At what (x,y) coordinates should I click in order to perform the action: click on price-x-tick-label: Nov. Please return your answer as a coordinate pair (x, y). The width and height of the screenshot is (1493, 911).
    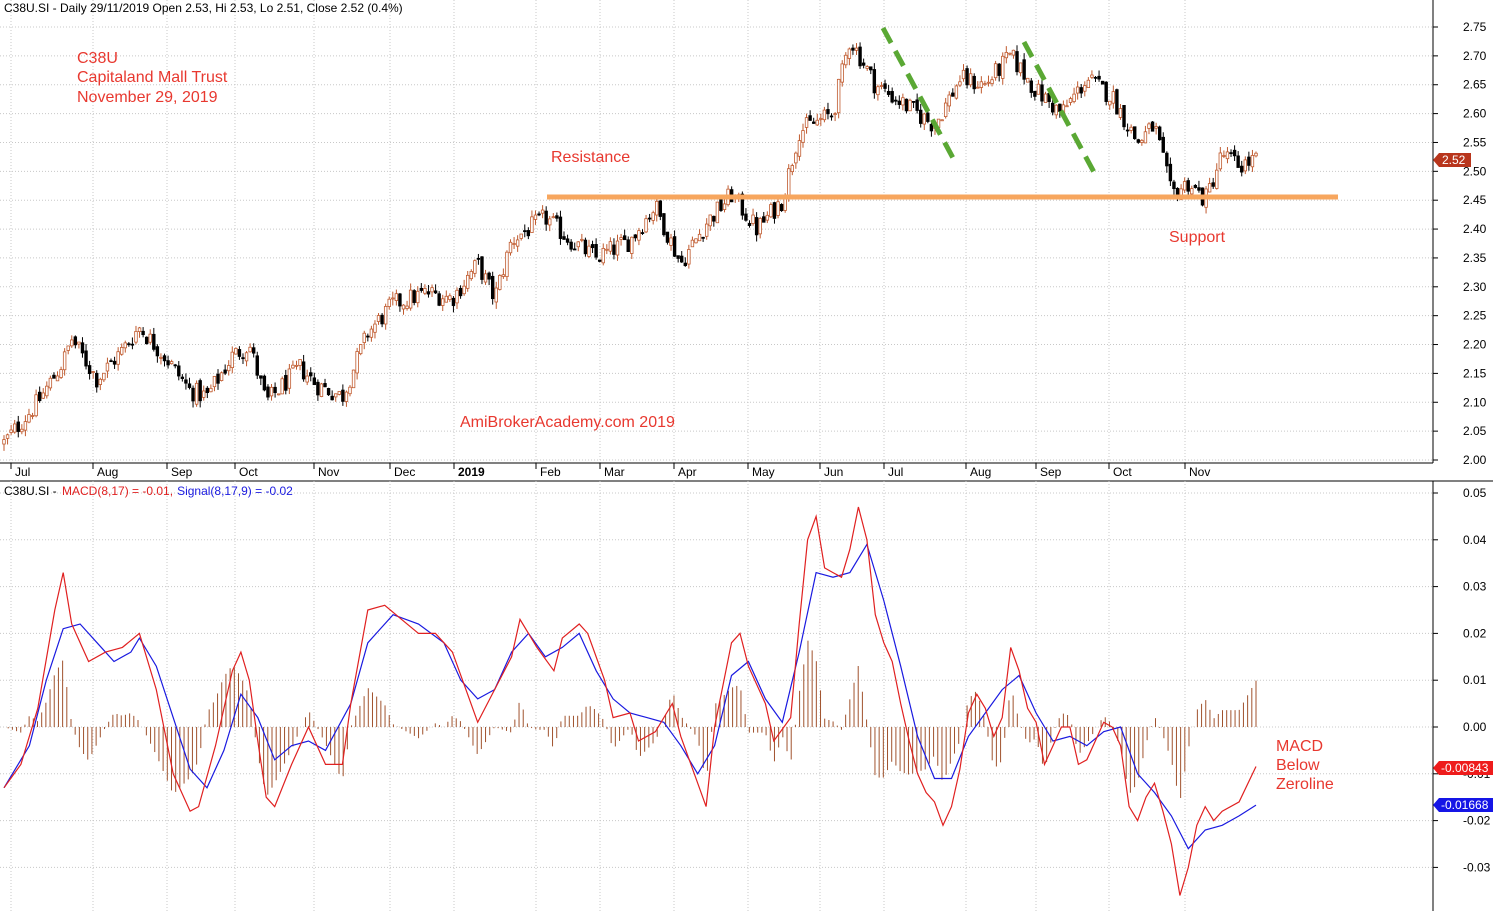
    Looking at the image, I should click on (1199, 472).